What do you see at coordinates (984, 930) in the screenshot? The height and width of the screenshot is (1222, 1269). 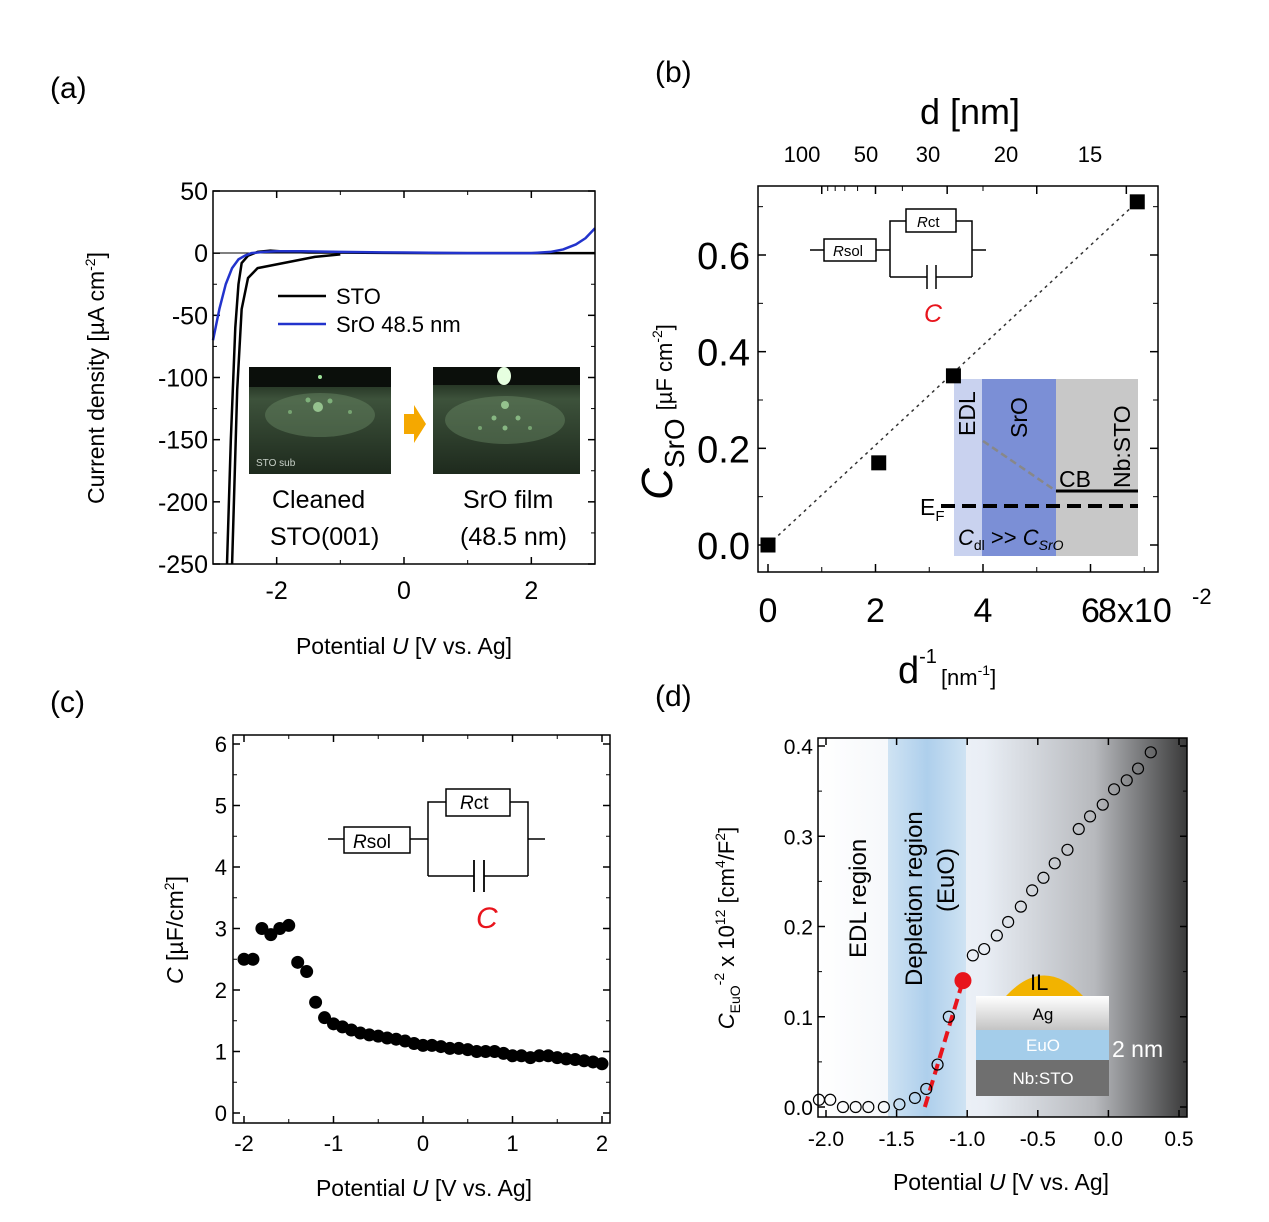 I see `panel-d-data-points` at bounding box center [984, 930].